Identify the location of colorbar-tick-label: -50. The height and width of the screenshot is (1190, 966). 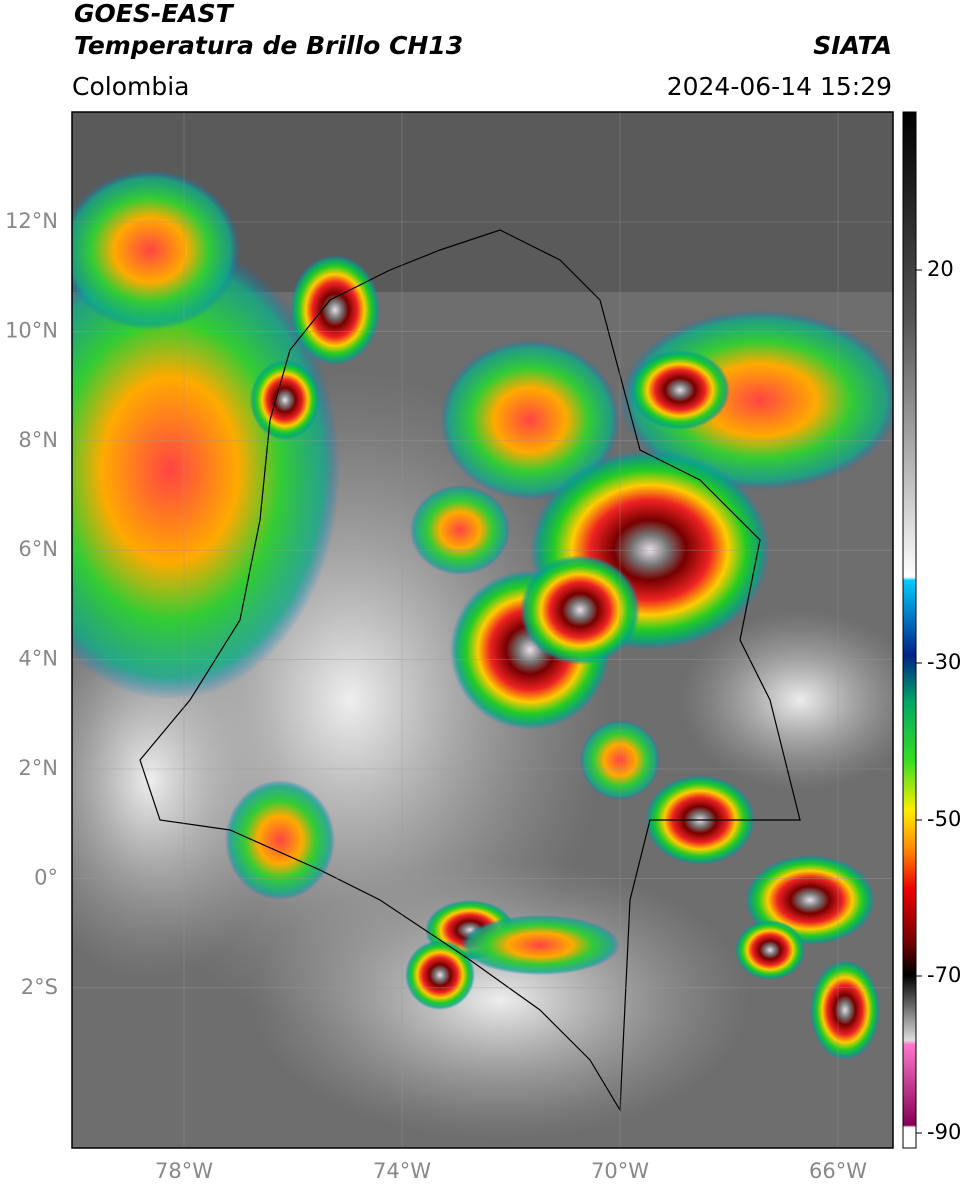
(944, 819).